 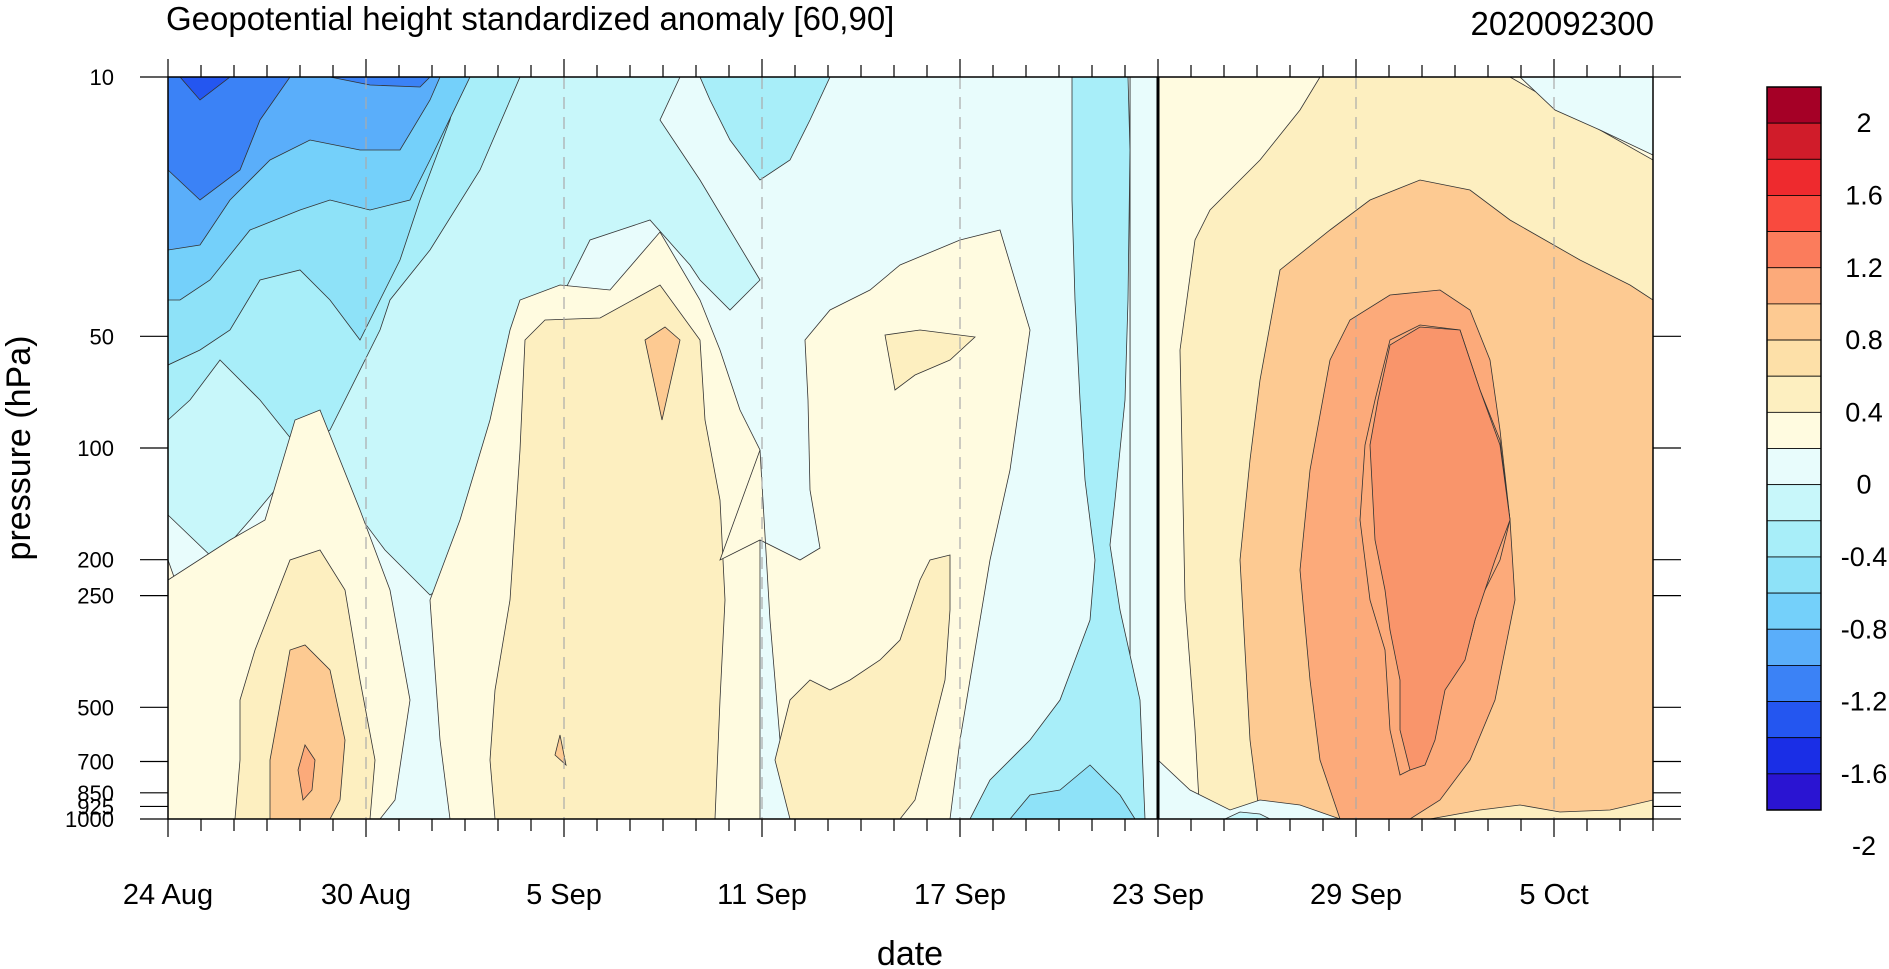 What do you see at coordinates (168, 895) in the screenshot?
I see `x-tick-label: 24 Aug` at bounding box center [168, 895].